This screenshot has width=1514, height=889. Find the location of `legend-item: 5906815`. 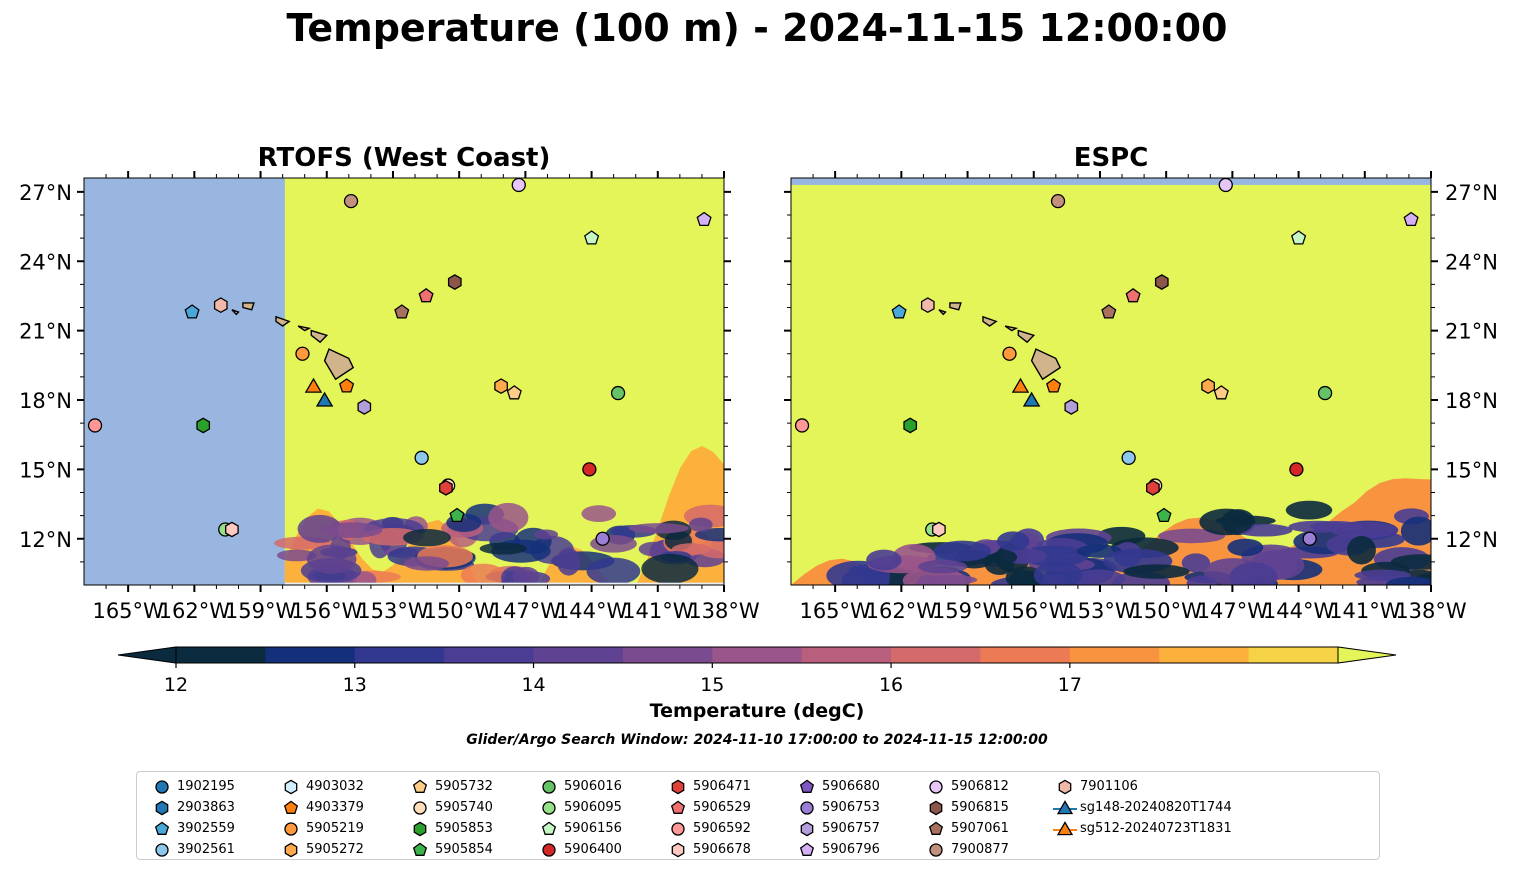

legend-item: 5906815 is located at coordinates (964, 807).